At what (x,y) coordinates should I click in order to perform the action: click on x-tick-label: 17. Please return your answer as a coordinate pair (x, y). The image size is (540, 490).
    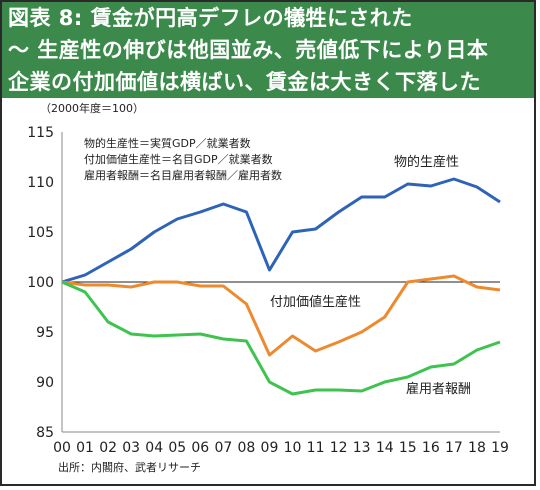
    Looking at the image, I should click on (454, 448).